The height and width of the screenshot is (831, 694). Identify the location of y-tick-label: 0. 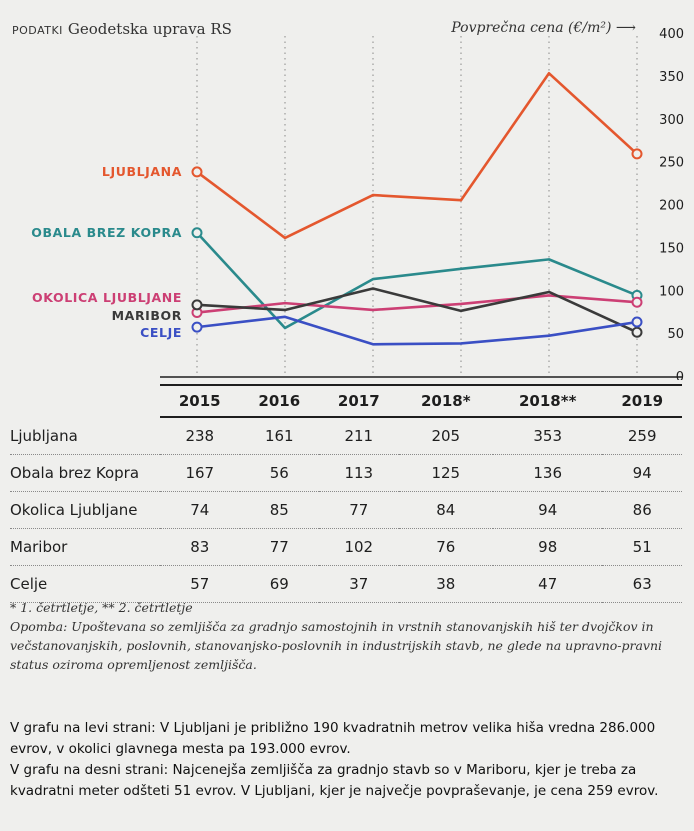
(680, 375).